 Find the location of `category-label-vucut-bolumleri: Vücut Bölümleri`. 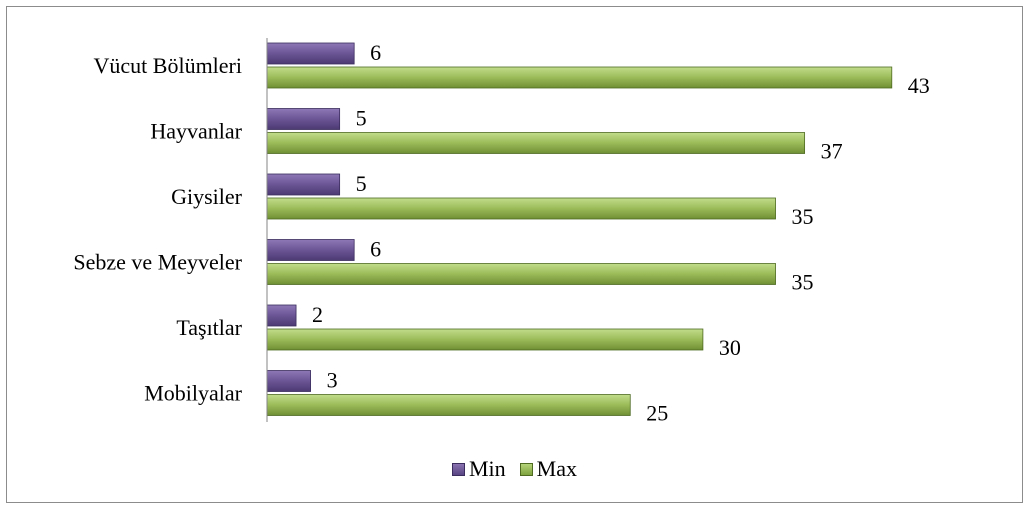

category-label-vucut-bolumleri: Vücut Bölümleri is located at coordinates (168, 65).